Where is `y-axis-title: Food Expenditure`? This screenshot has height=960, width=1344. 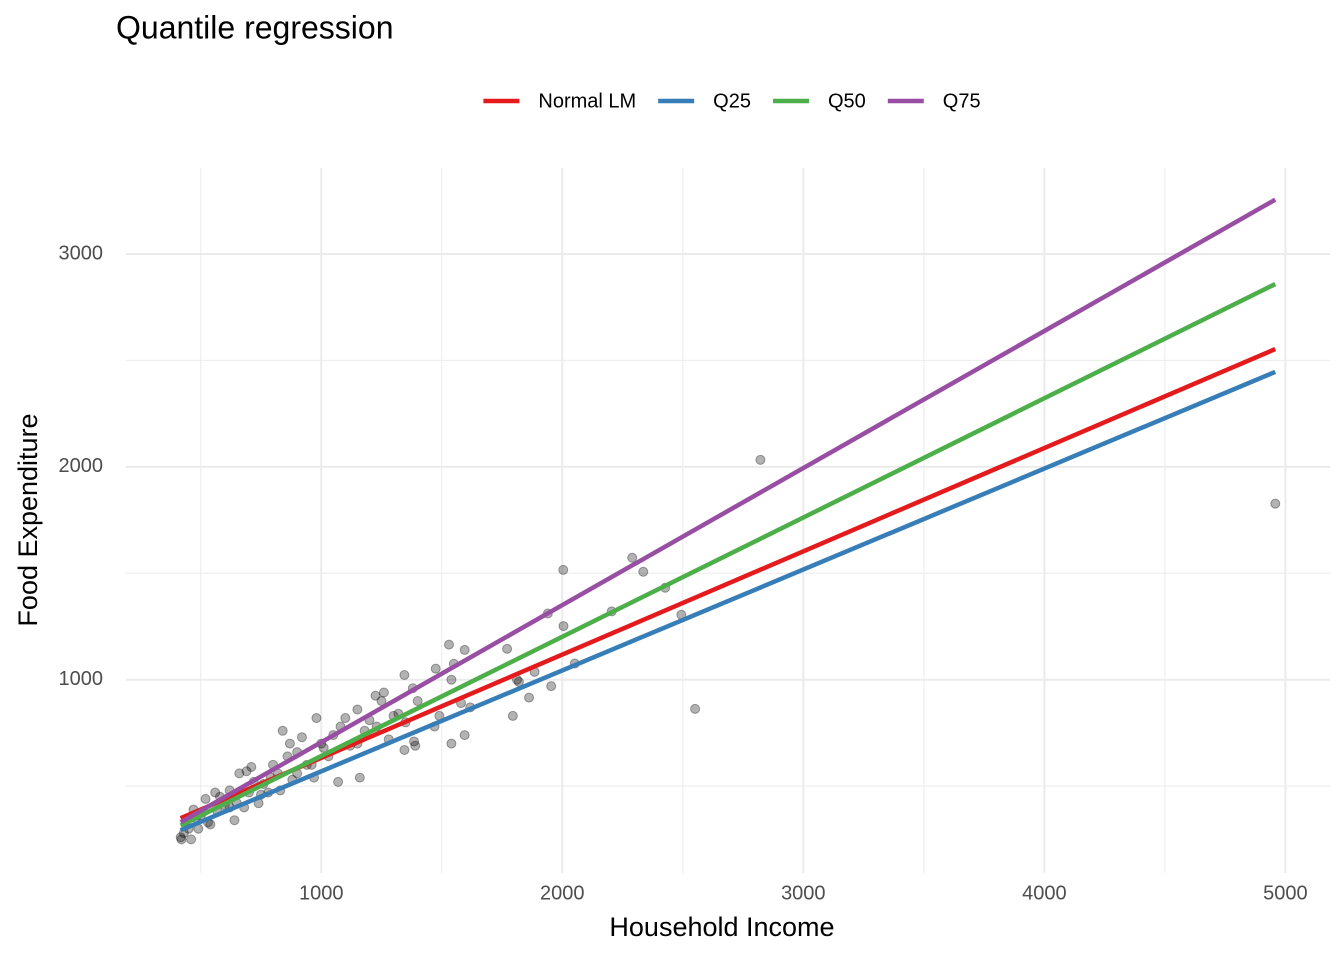 y-axis-title: Food Expenditure is located at coordinates (28, 519).